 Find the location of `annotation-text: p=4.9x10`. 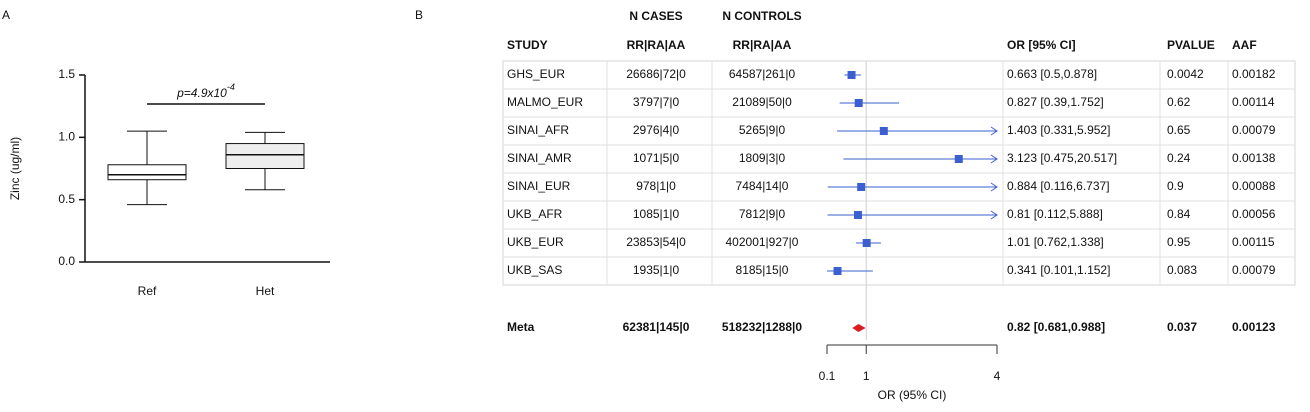

annotation-text: p=4.9x10 is located at coordinates (201, 93).